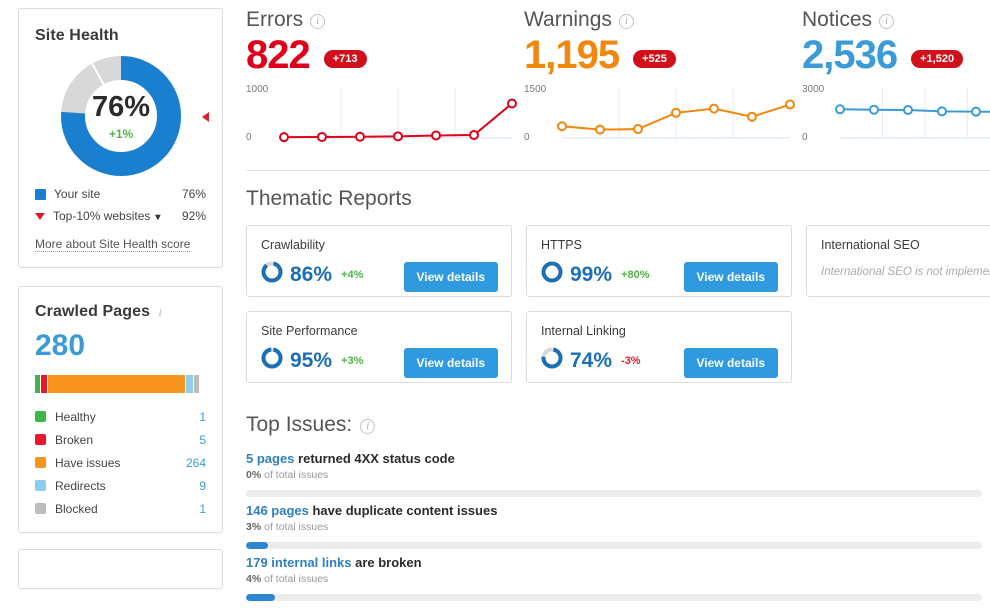 The height and width of the screenshot is (609, 990). I want to click on legend-label: Have issues, so click(88, 462).